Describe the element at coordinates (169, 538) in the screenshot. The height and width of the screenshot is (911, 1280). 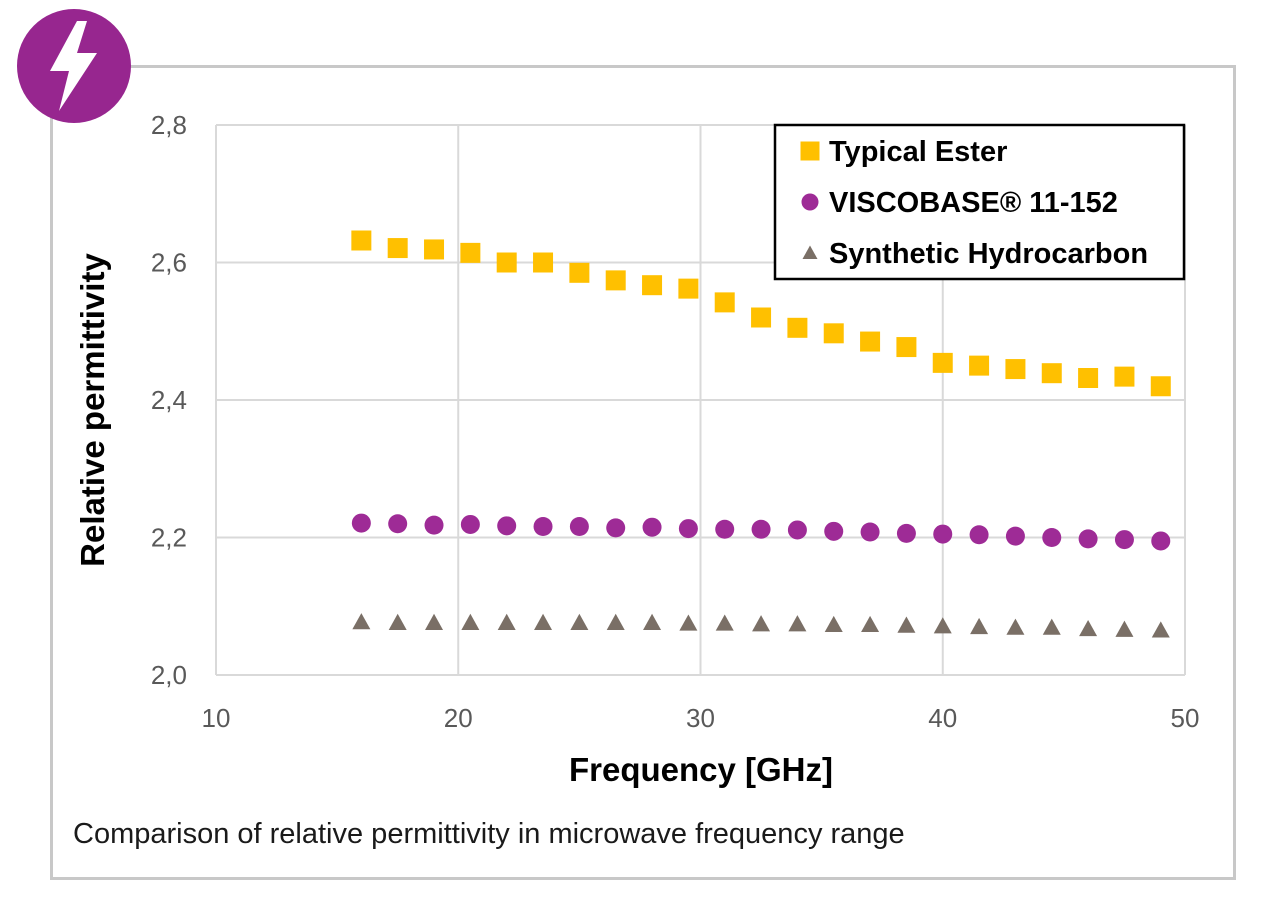
I see `y-tick-label: 2,2` at that location.